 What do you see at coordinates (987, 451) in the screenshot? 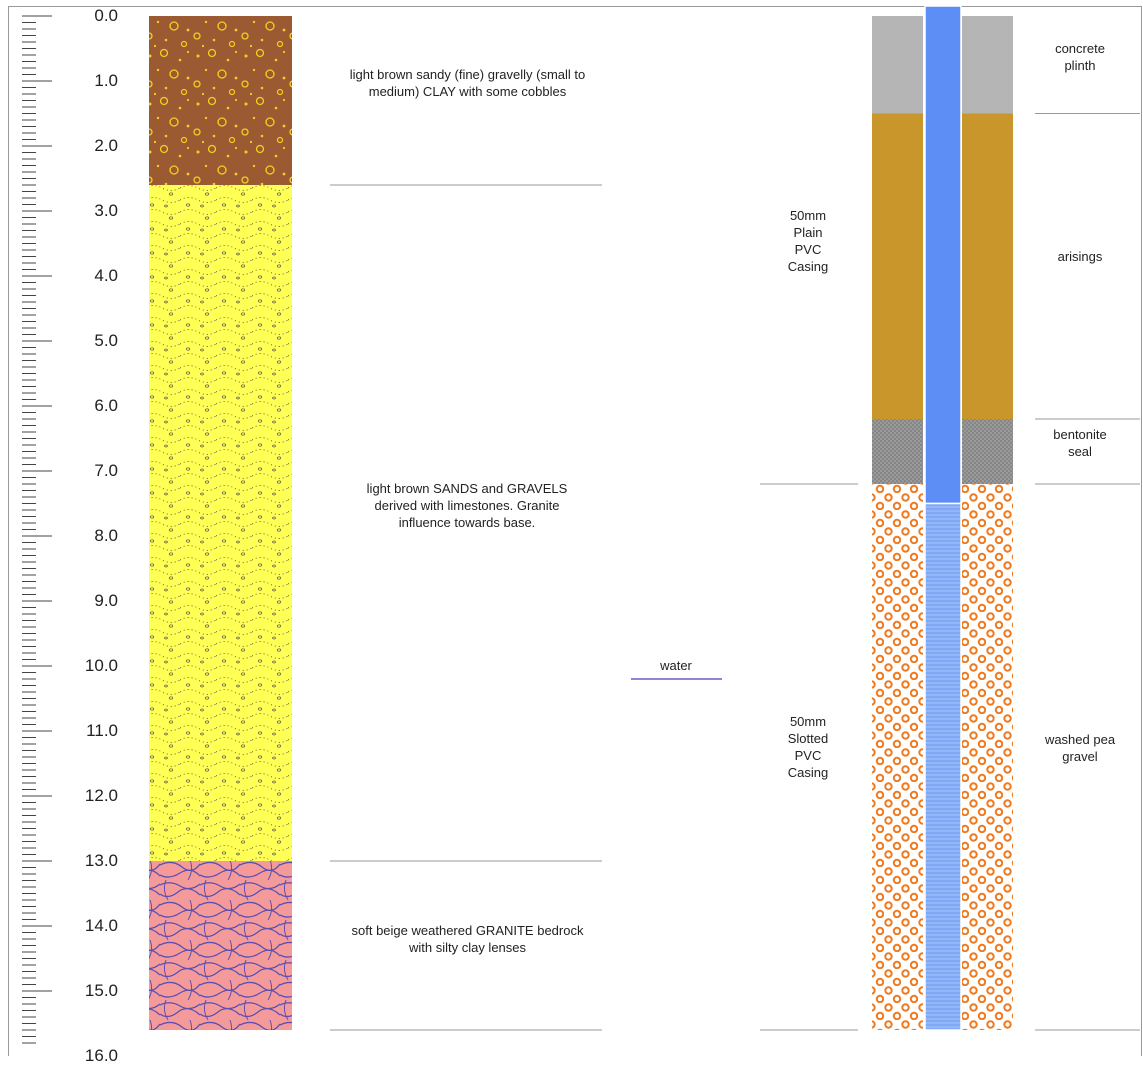
I see `annulus-fill-right-bentonite` at bounding box center [987, 451].